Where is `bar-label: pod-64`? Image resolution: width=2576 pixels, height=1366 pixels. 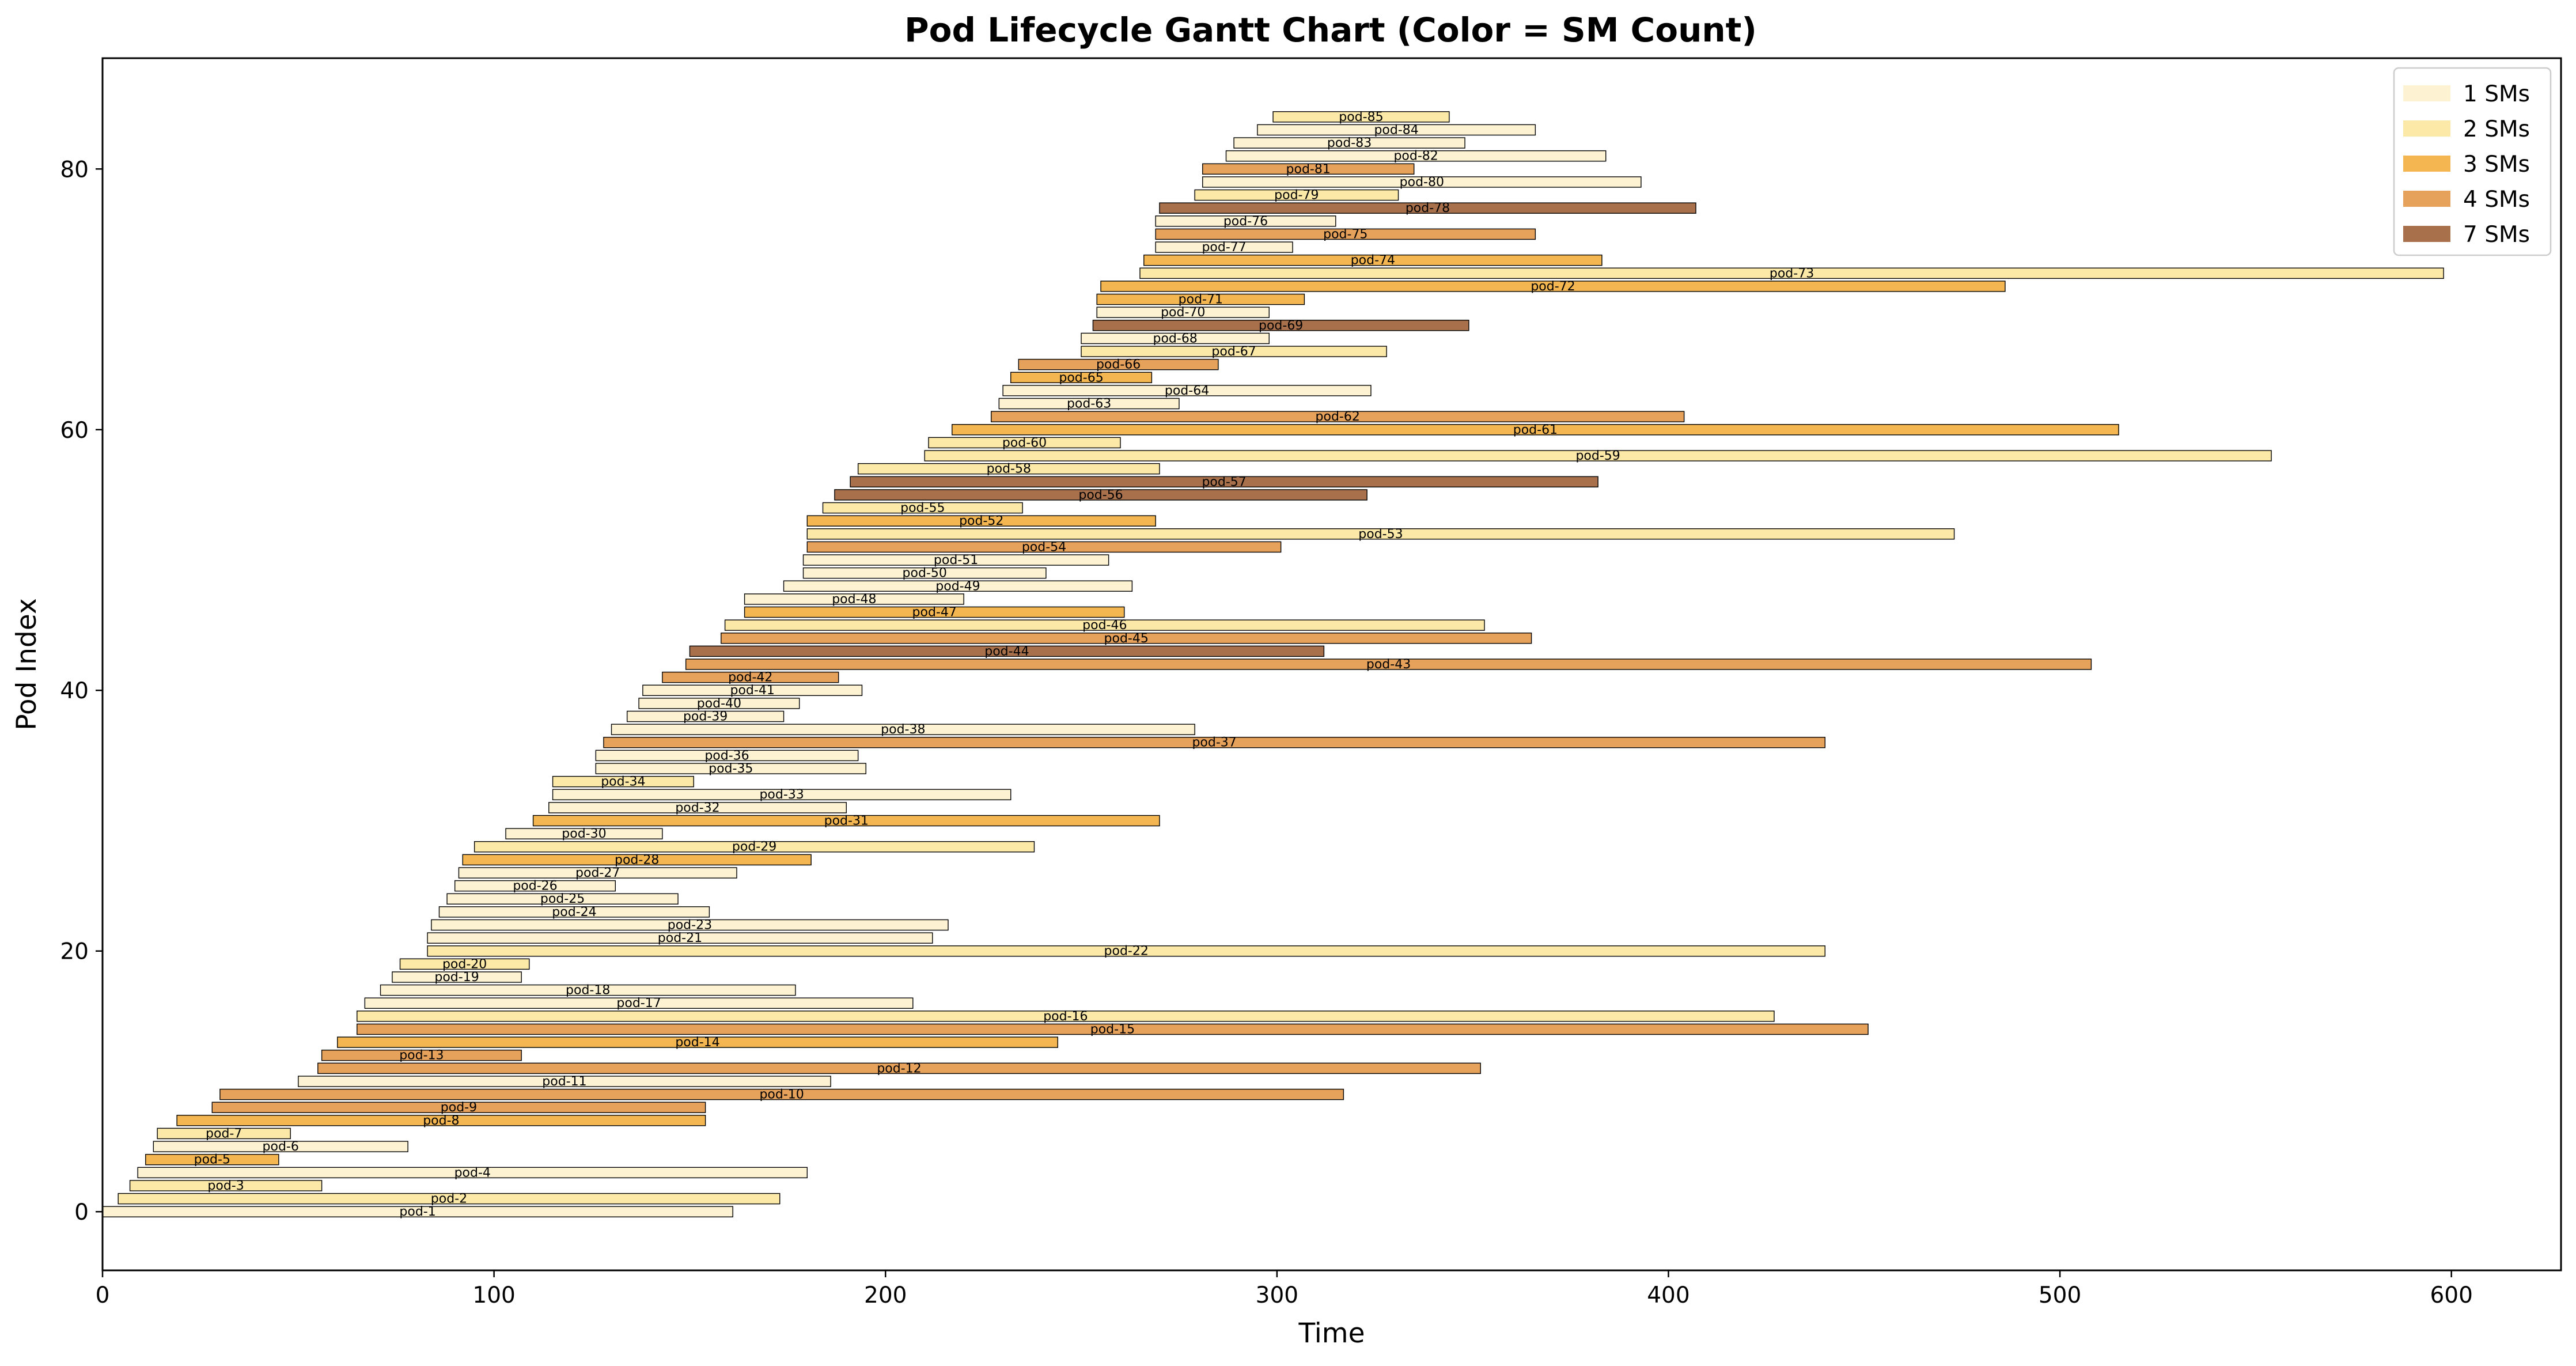
bar-label: pod-64 is located at coordinates (1187, 391).